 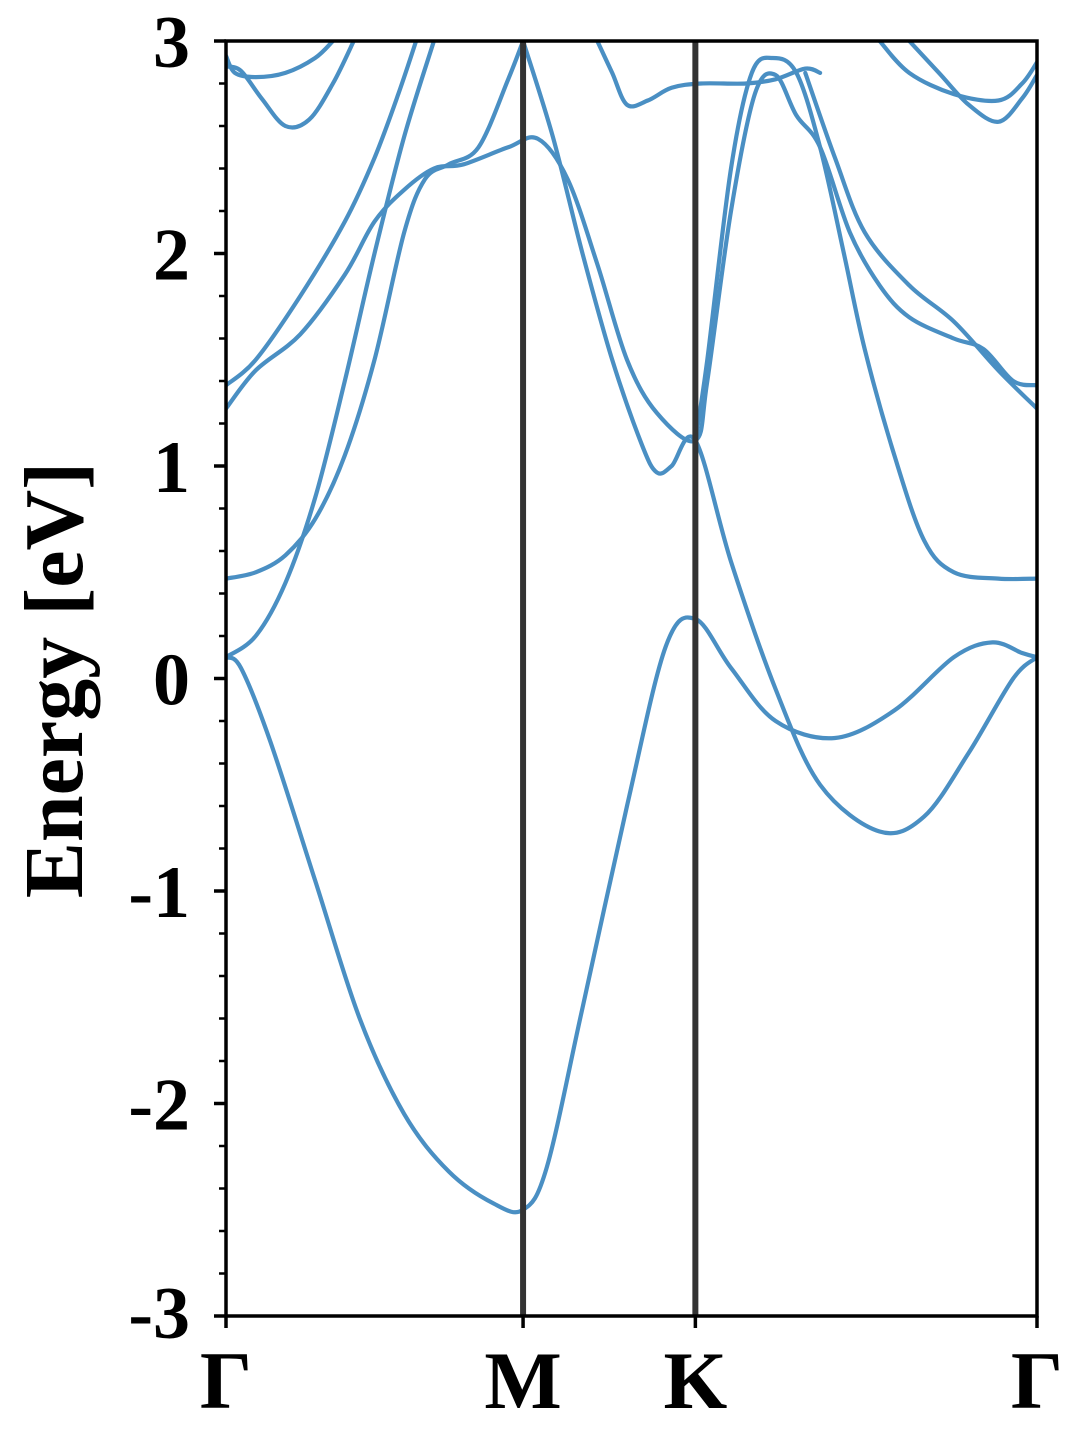 I want to click on y-tick-label-5: 1, so click(x=171, y=468).